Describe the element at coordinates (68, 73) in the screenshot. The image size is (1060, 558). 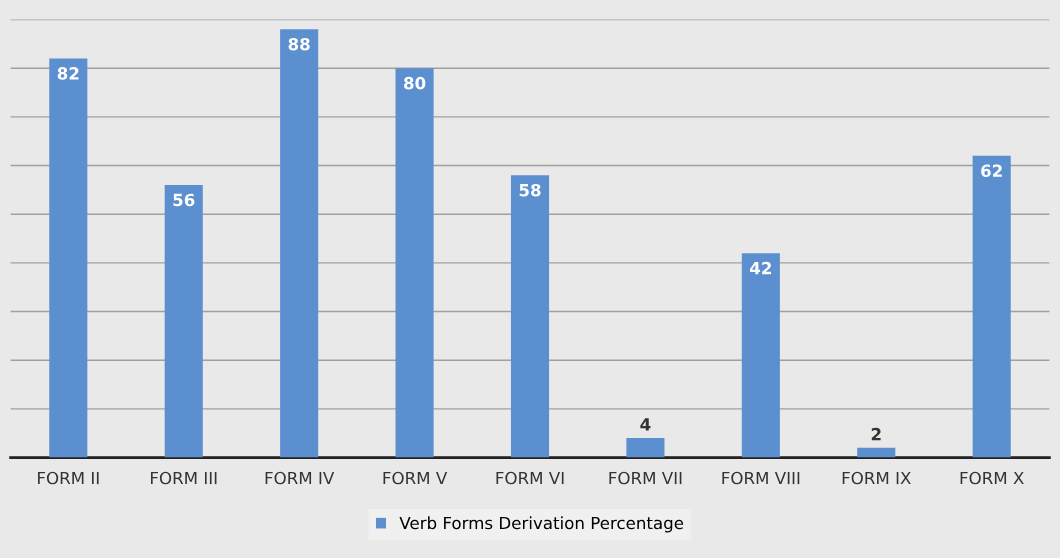
I see `data-label: 82` at that location.